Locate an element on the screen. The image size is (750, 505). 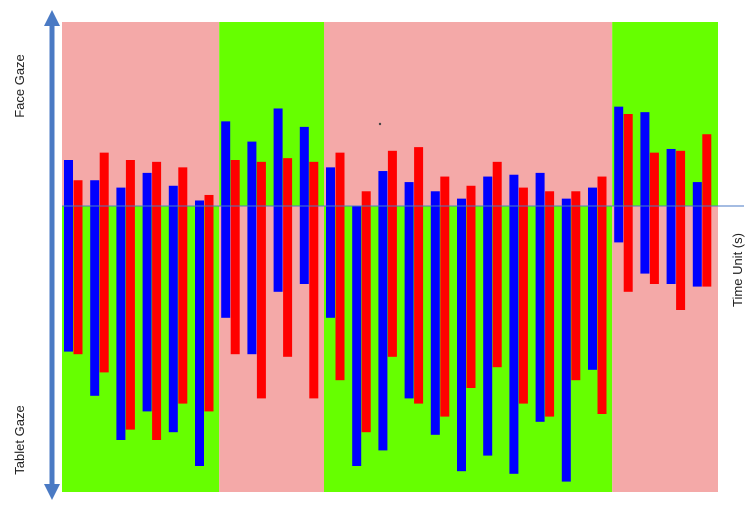
x-axis-label: Time Unit (s) is located at coordinates (737, 270).